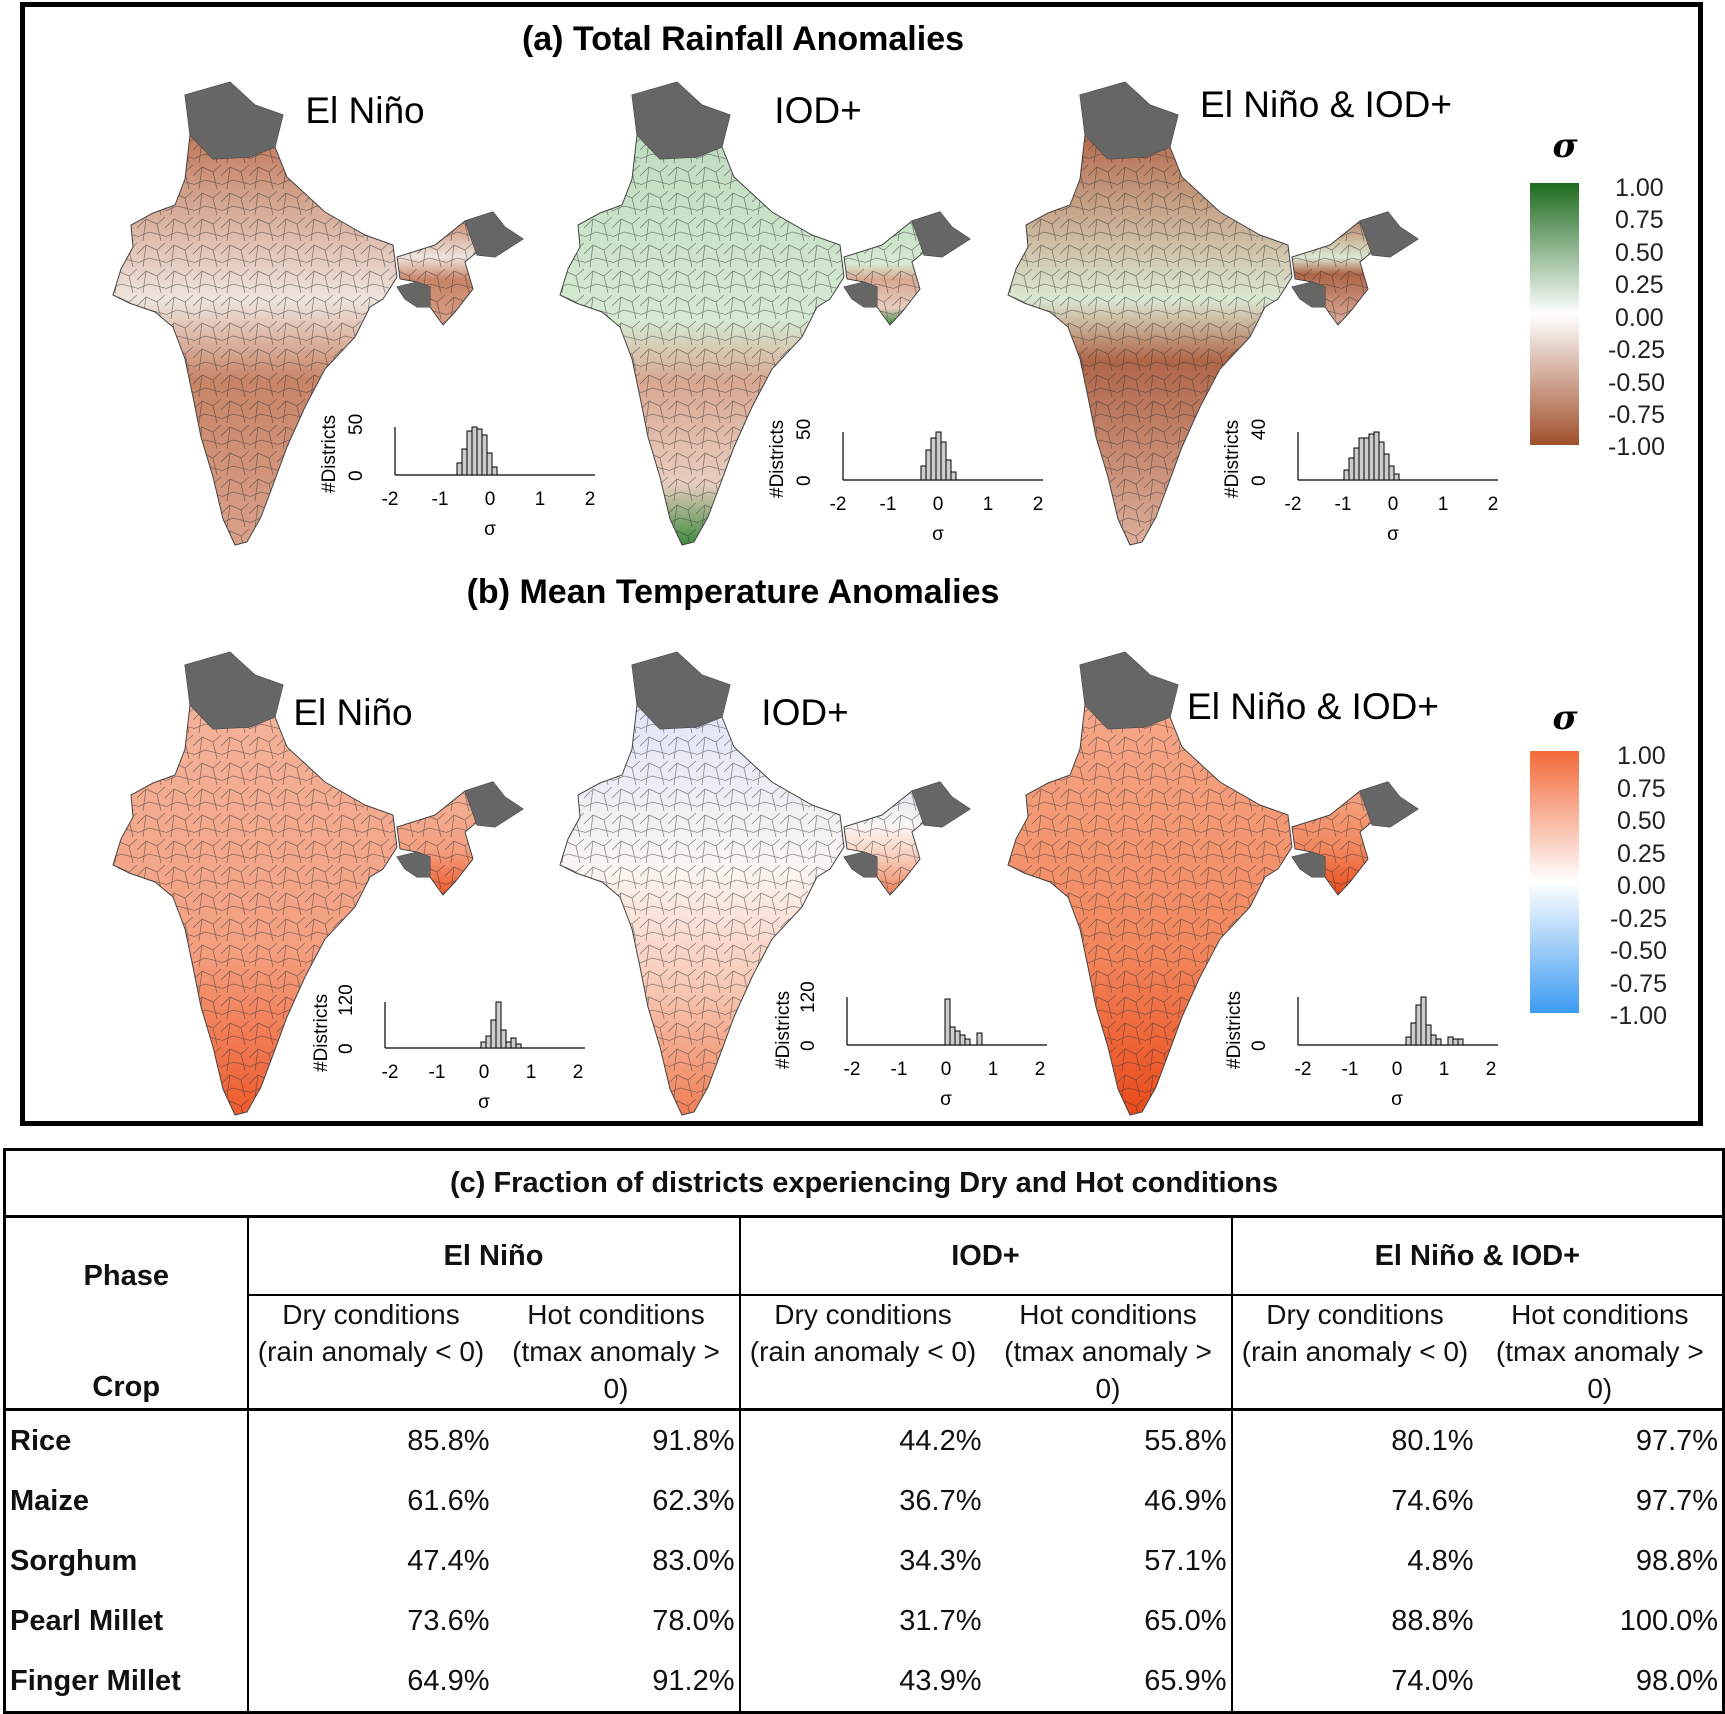 The image size is (1725, 1714). Describe the element at coordinates (1109, 1621) in the screenshot. I see `table-cell: 65.0%` at that location.